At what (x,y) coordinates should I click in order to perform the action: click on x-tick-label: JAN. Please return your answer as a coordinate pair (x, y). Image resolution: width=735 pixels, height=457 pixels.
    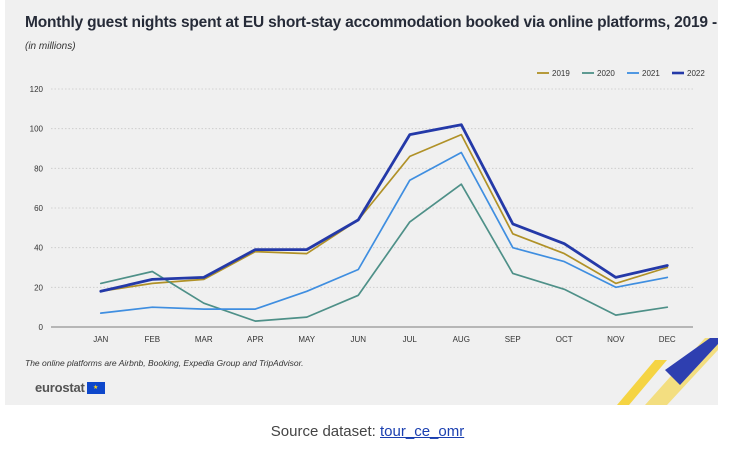
    Looking at the image, I should click on (100, 339).